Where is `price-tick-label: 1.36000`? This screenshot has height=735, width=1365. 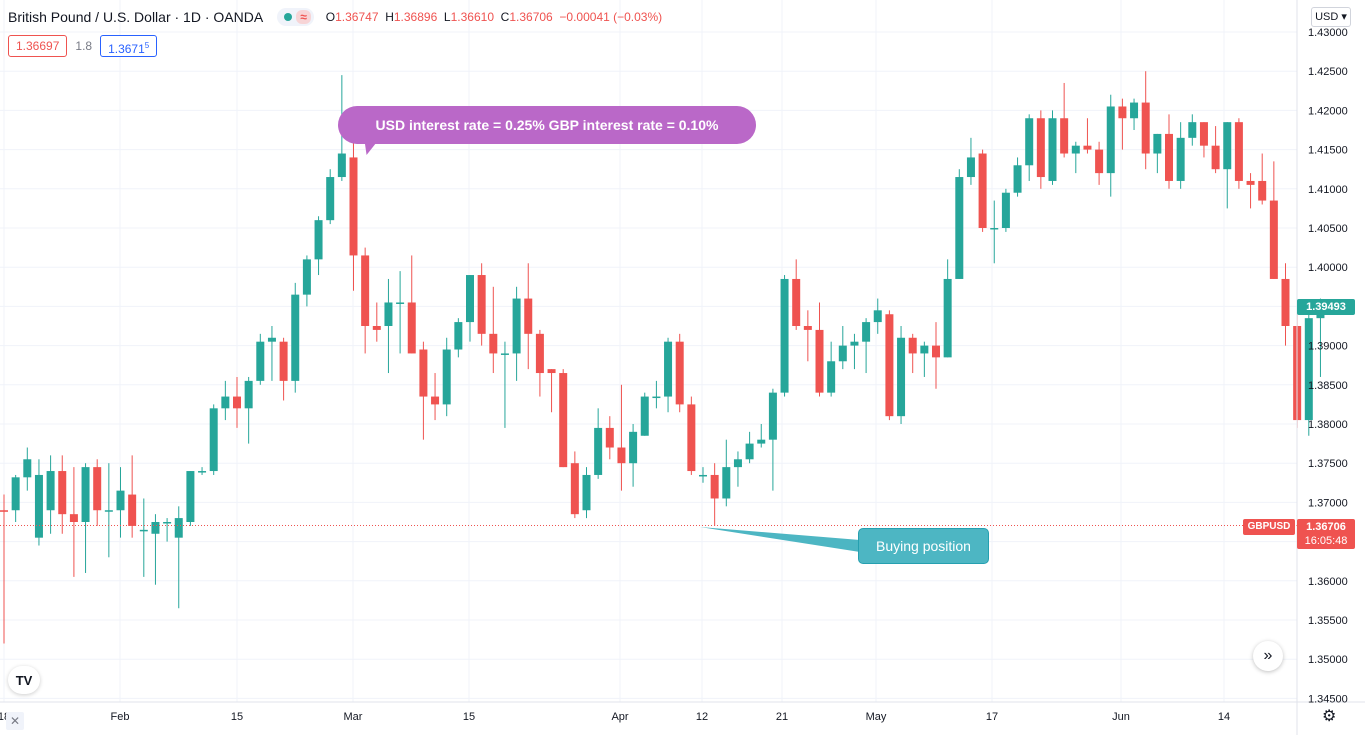 price-tick-label: 1.36000 is located at coordinates (1328, 582).